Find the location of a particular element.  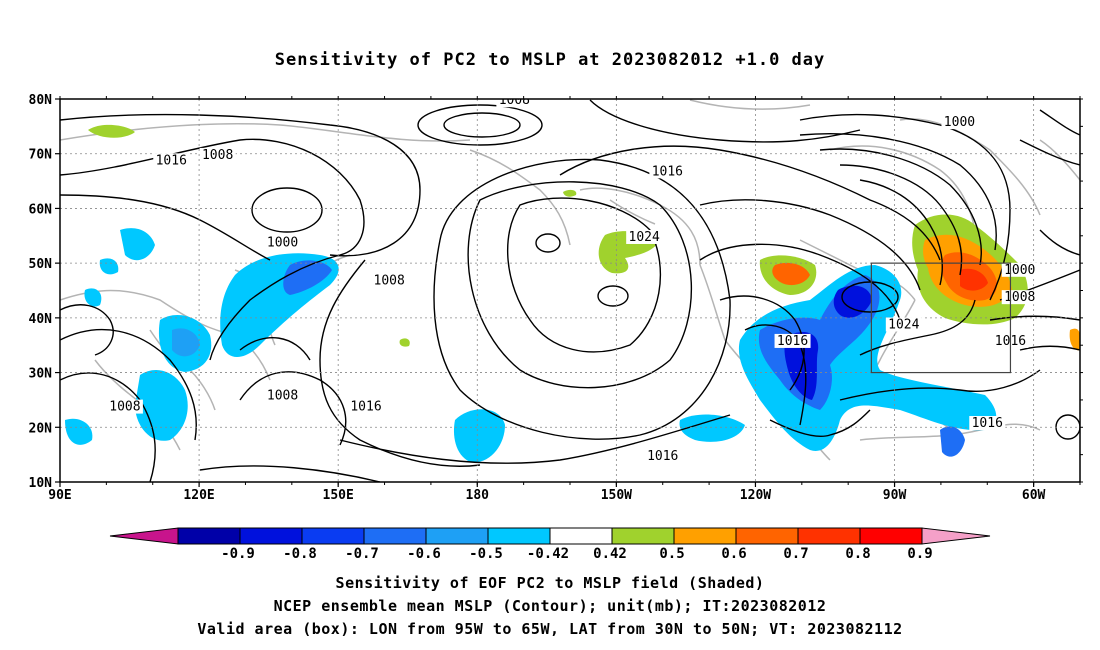

colorbar-label: 0.7 is located at coordinates (795, 554).